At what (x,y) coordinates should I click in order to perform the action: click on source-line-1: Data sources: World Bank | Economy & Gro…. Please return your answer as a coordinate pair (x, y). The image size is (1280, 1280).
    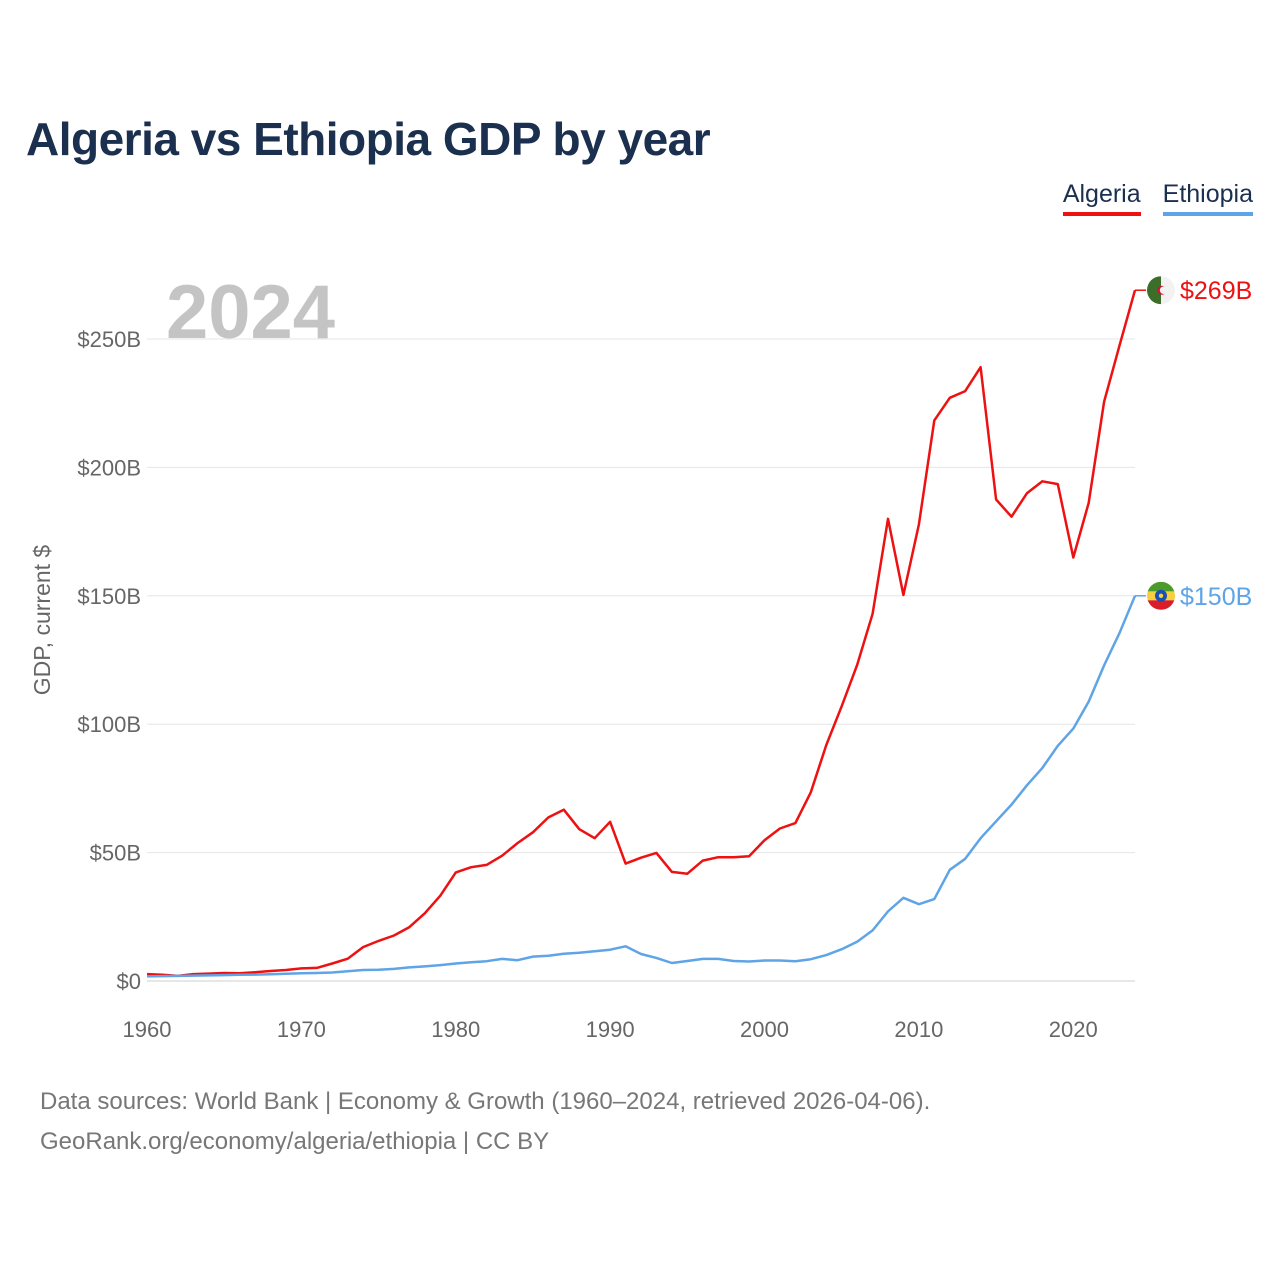
    Looking at the image, I should click on (485, 1101).